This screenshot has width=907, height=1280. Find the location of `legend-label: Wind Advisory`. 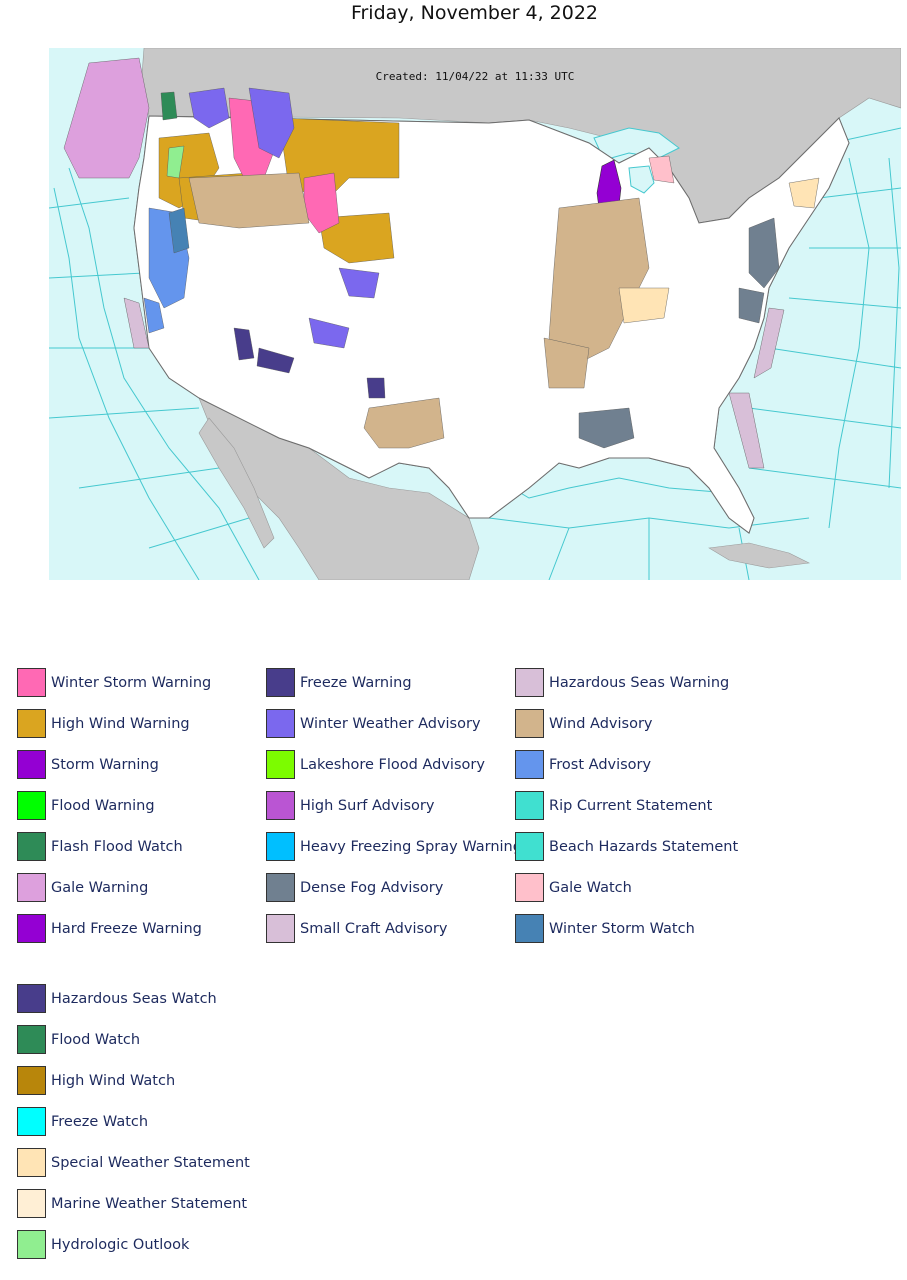

legend-label: Wind Advisory is located at coordinates (601, 724).